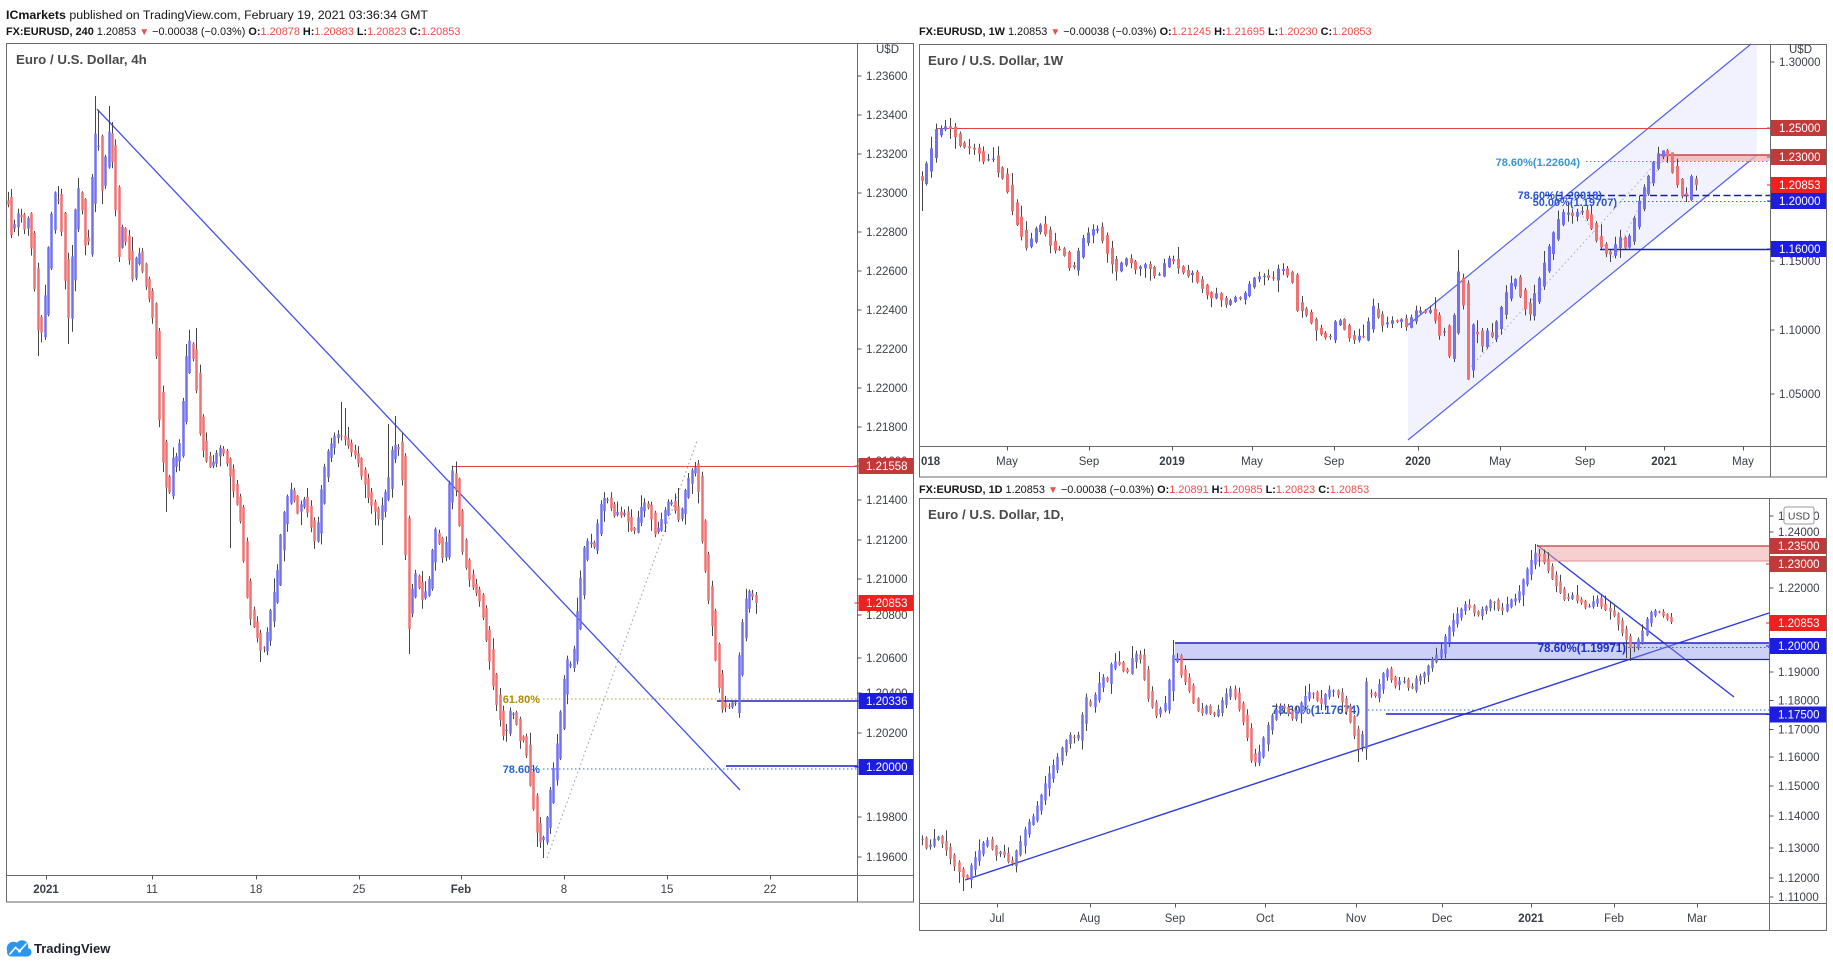  What do you see at coordinates (887, 272) in the screenshot?
I see `svg-text: 1.22600` at bounding box center [887, 272].